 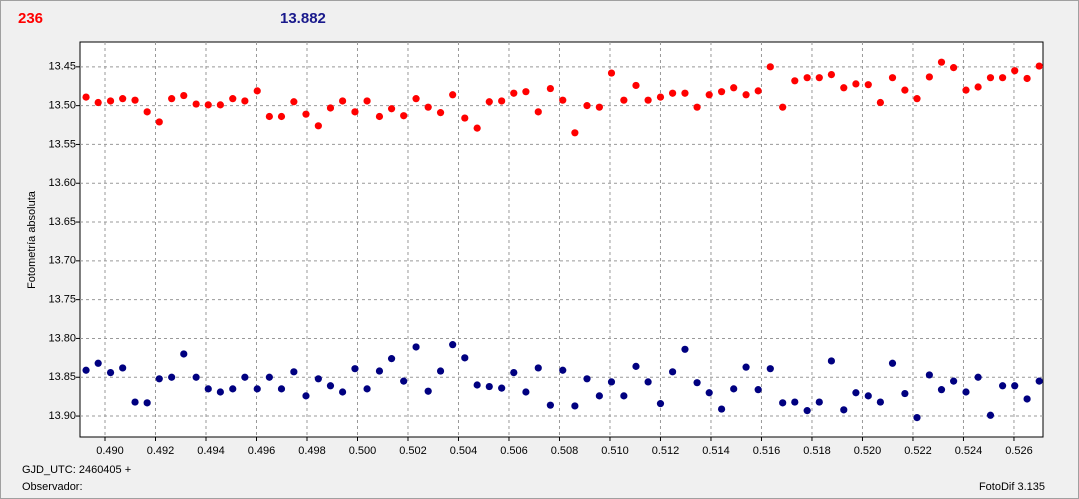 I want to click on x-tick-label: 0.504, so click(x=464, y=451).